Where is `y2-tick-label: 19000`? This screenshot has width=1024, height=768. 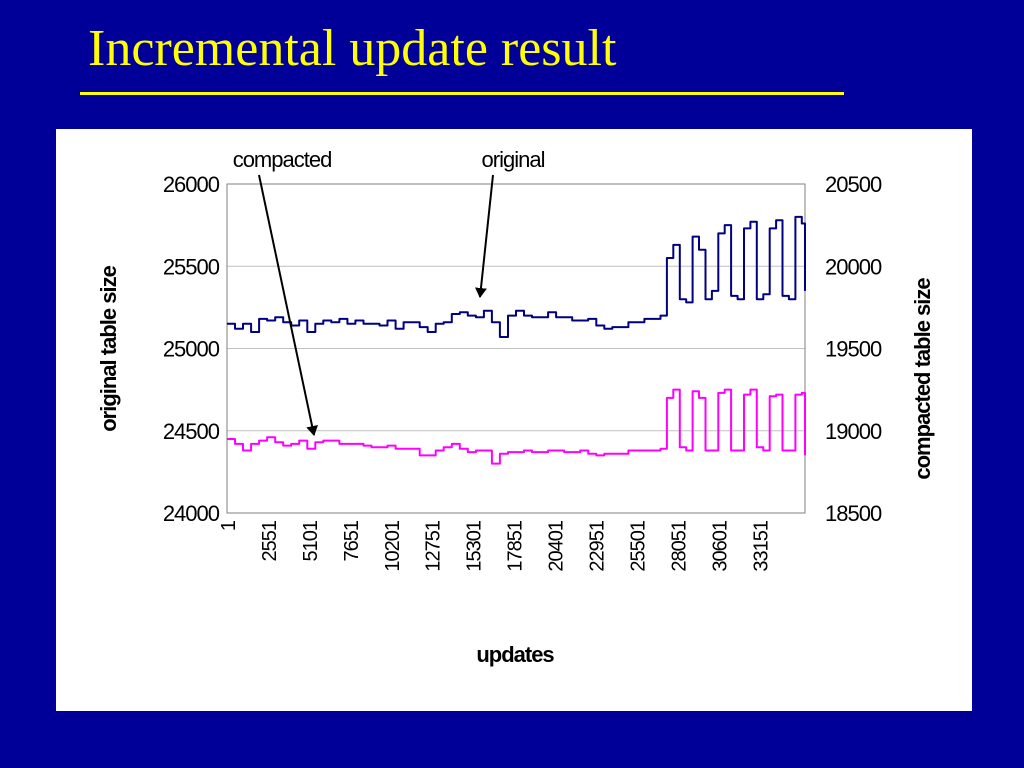
y2-tick-label: 19000 is located at coordinates (853, 431).